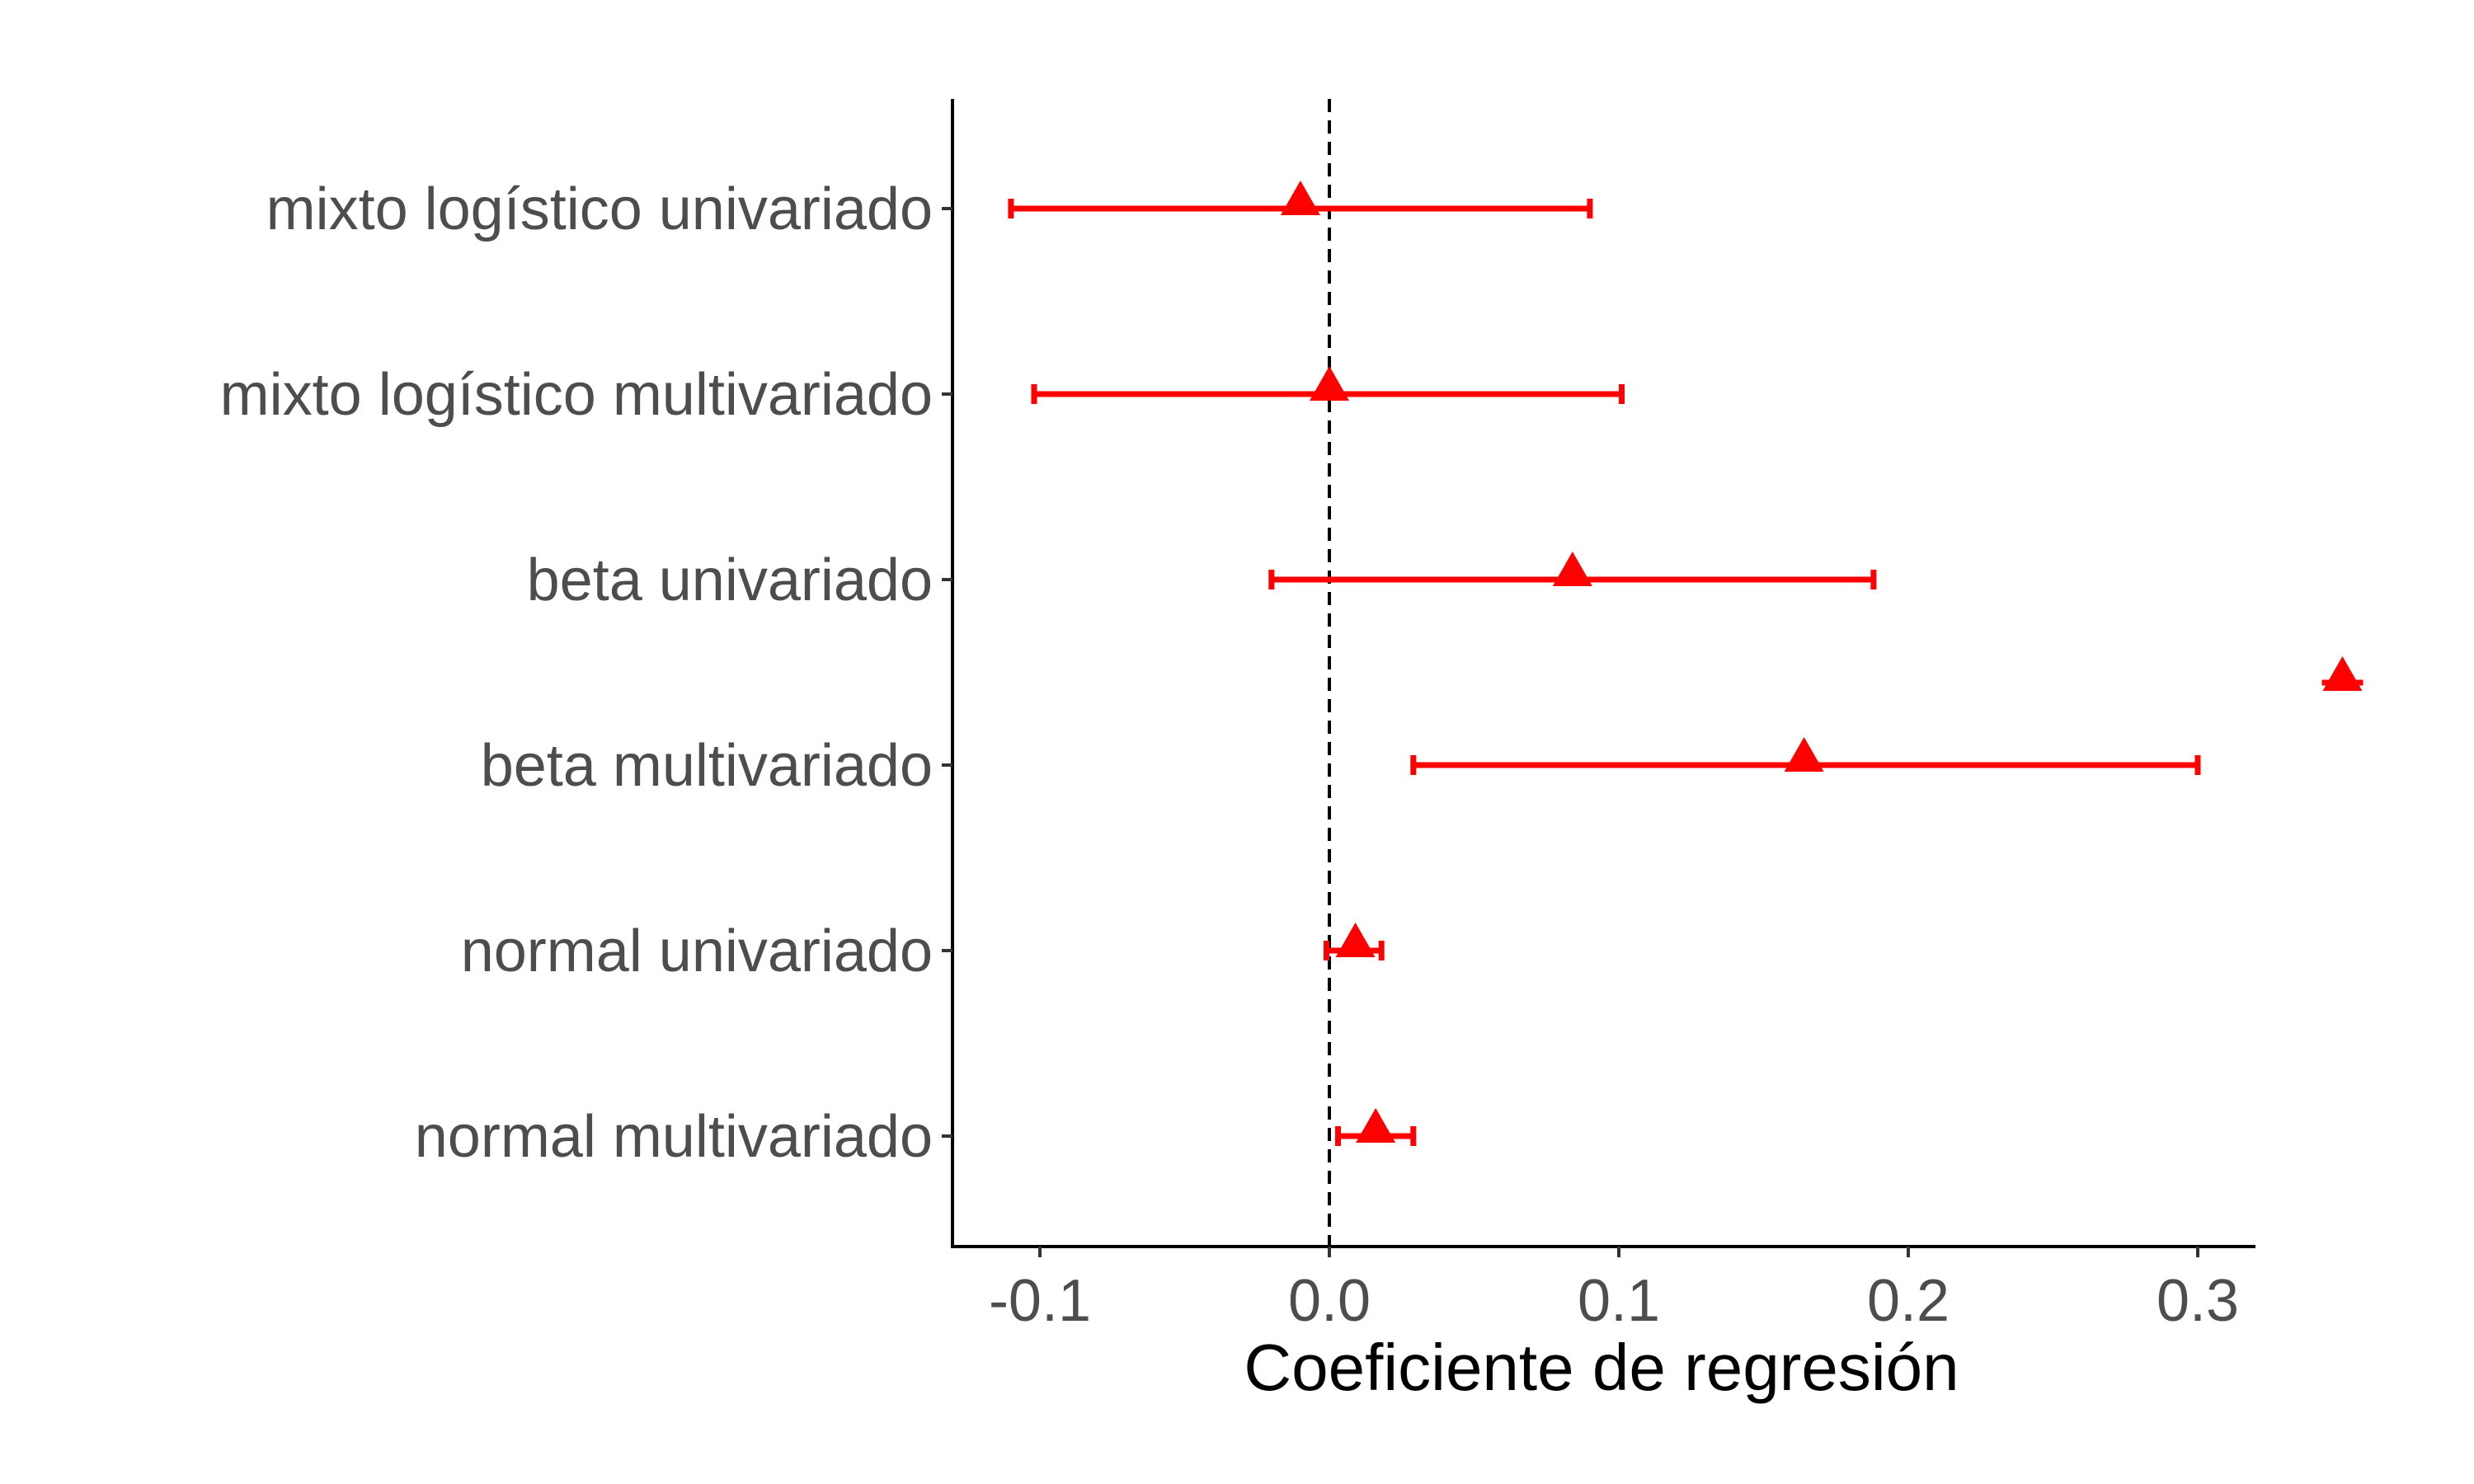 This screenshot has width=2474, height=1484. I want to click on y-tick-label: mixto logístico univariado, so click(599, 209).